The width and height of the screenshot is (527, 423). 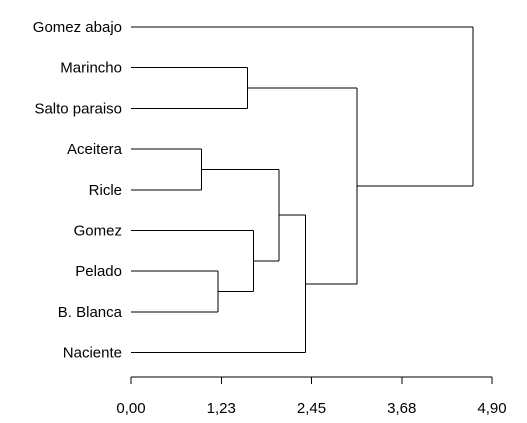 What do you see at coordinates (311, 396) in the screenshot?
I see `distance-axis: 0,00 1,23 2,45 3,68 4,90` at bounding box center [311, 396].